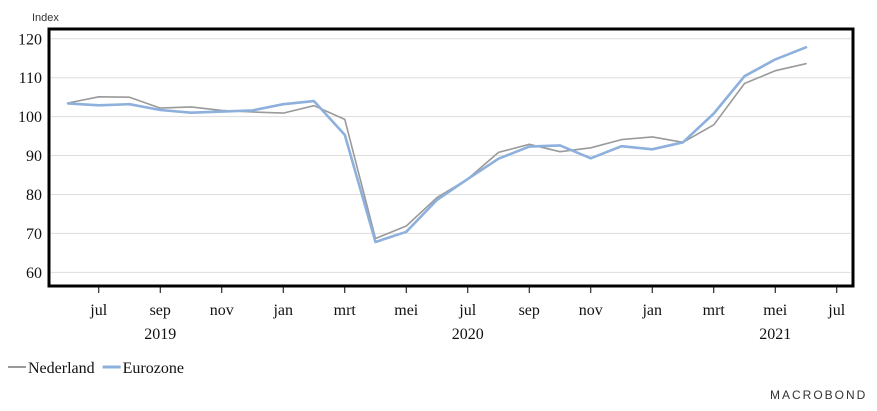  What do you see at coordinates (30, 39) in the screenshot?
I see `y-tick-label: 120` at bounding box center [30, 39].